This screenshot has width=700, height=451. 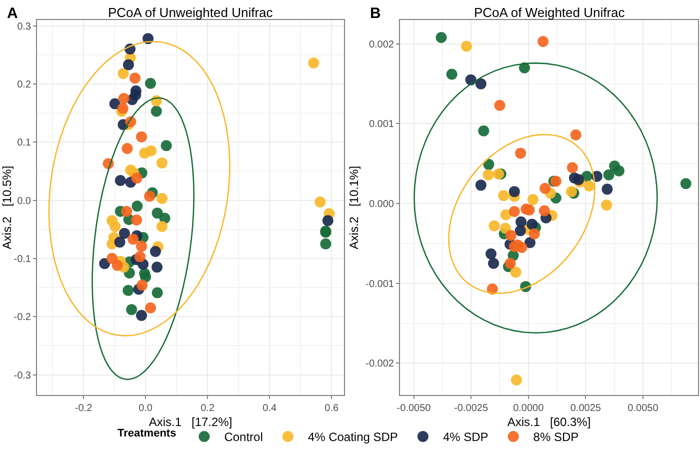 What do you see at coordinates (643, 408) in the screenshot?
I see `x-tick-label: 0.0050` at bounding box center [643, 408].